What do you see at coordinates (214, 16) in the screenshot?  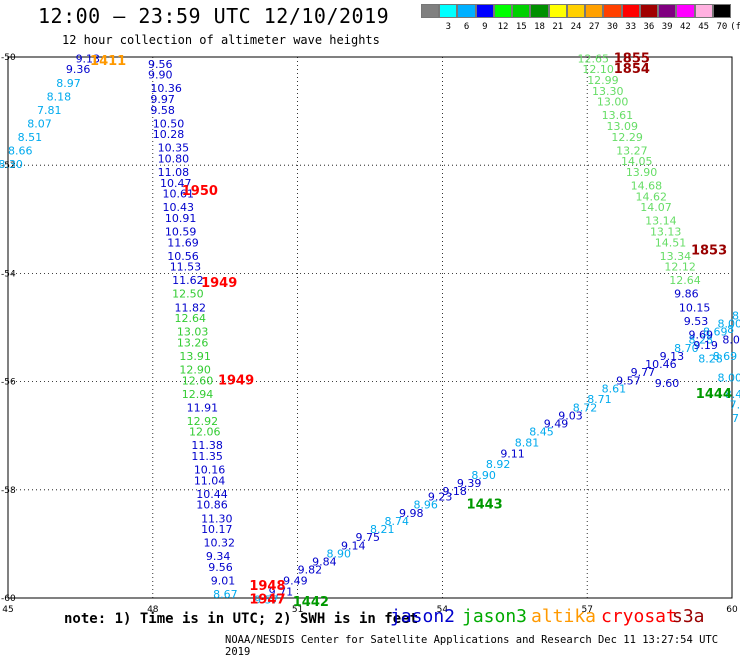 I see `chart-title: 12:00 — 23:59 UTC 12/10/2019` at bounding box center [214, 16].